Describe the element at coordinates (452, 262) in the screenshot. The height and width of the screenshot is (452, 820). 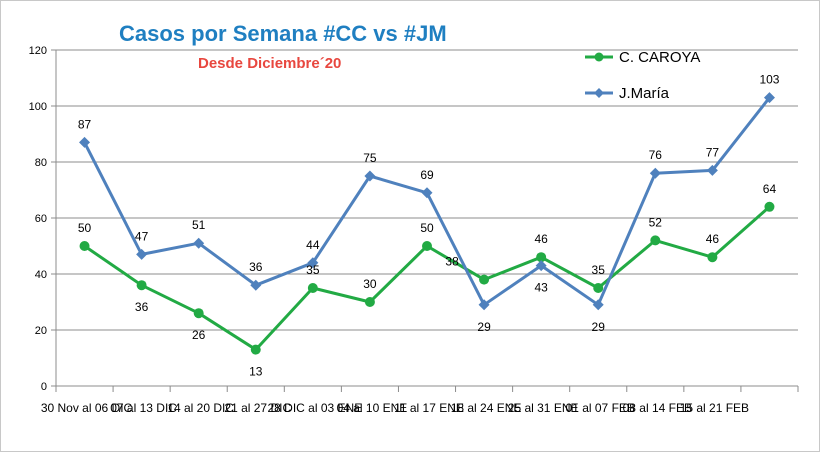
I see `data-label-caroya: 38` at that location.